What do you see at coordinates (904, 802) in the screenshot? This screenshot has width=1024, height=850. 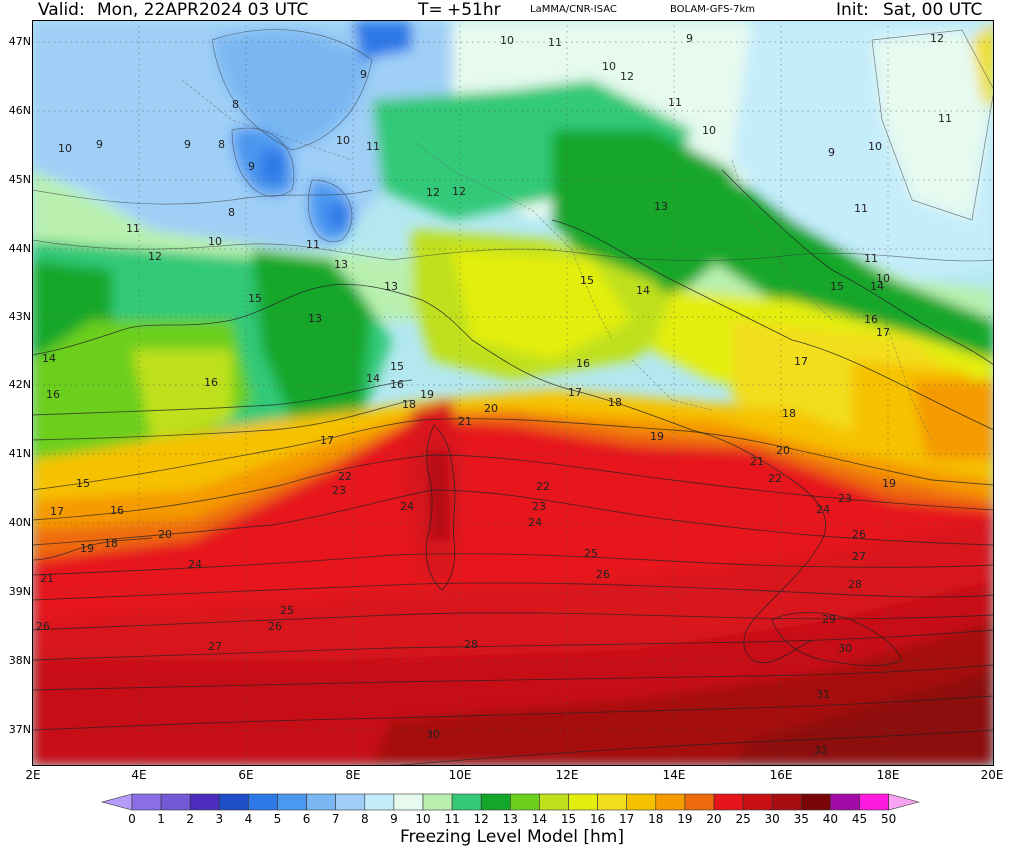 I see `colorbar-overflow-arrow` at bounding box center [904, 802].